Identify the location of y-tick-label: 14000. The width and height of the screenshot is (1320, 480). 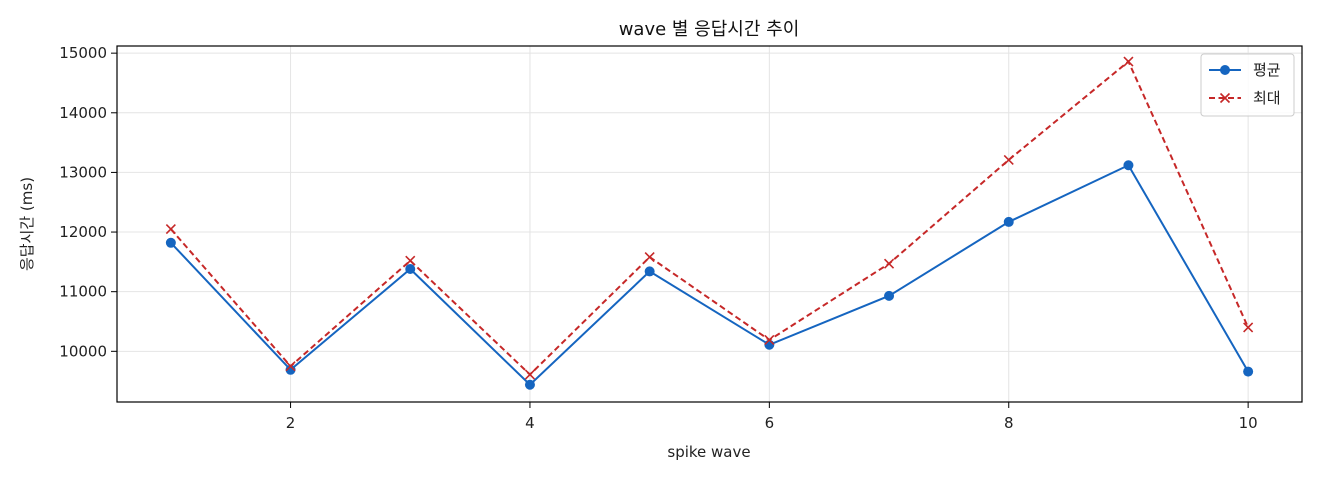
(83, 113).